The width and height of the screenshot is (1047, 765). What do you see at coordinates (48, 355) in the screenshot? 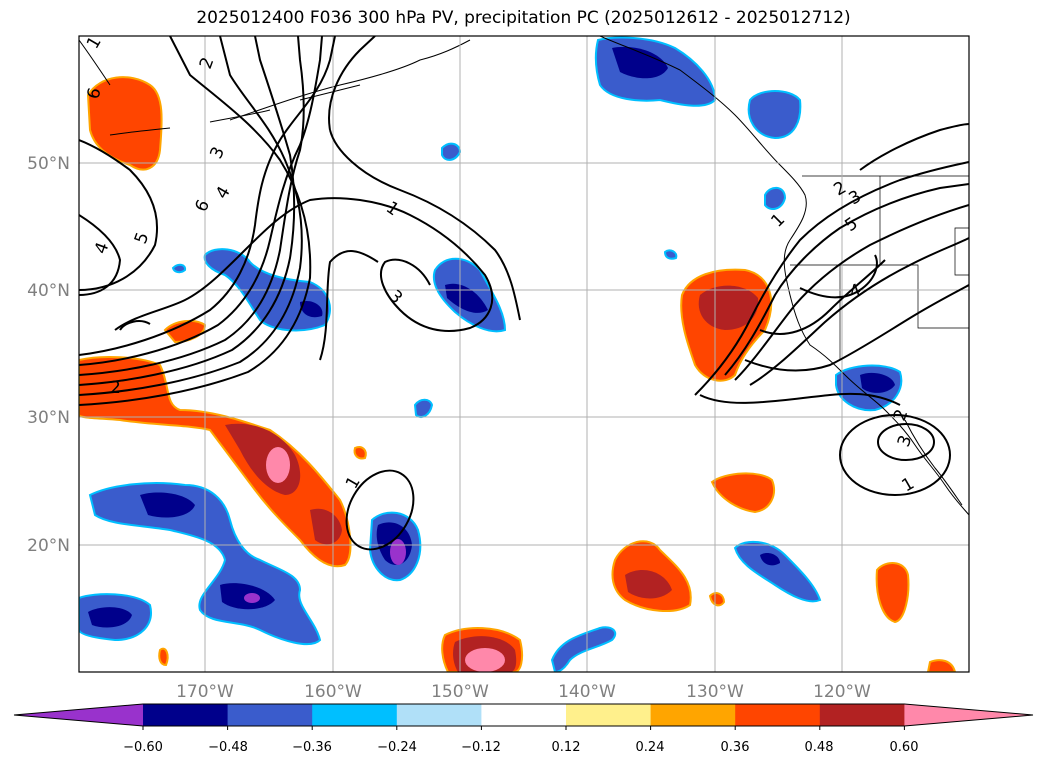
I see `latitude-labels: 50°N 40°N 30°N 20°N` at bounding box center [48, 355].